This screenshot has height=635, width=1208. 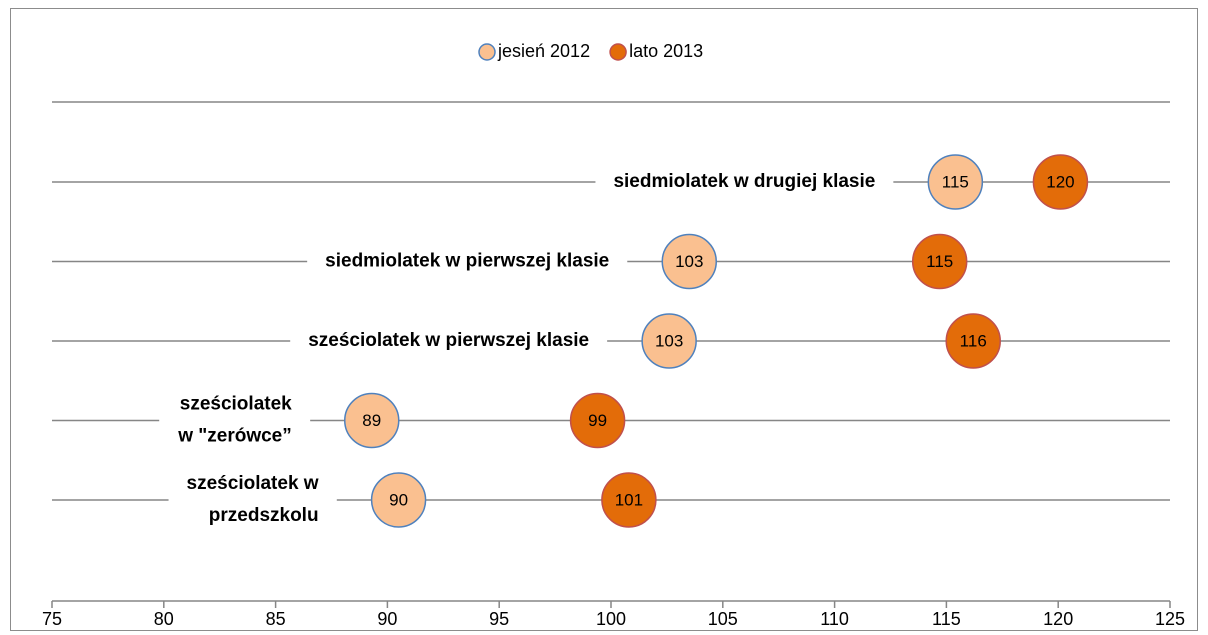 I want to click on x-tick-label: 105, so click(x=723, y=619).